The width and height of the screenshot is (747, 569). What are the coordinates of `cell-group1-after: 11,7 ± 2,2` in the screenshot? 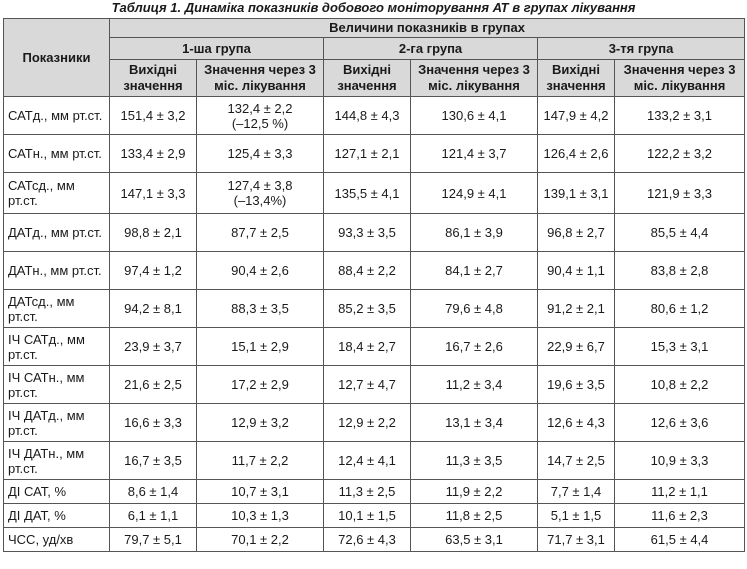 It's located at (260, 460).